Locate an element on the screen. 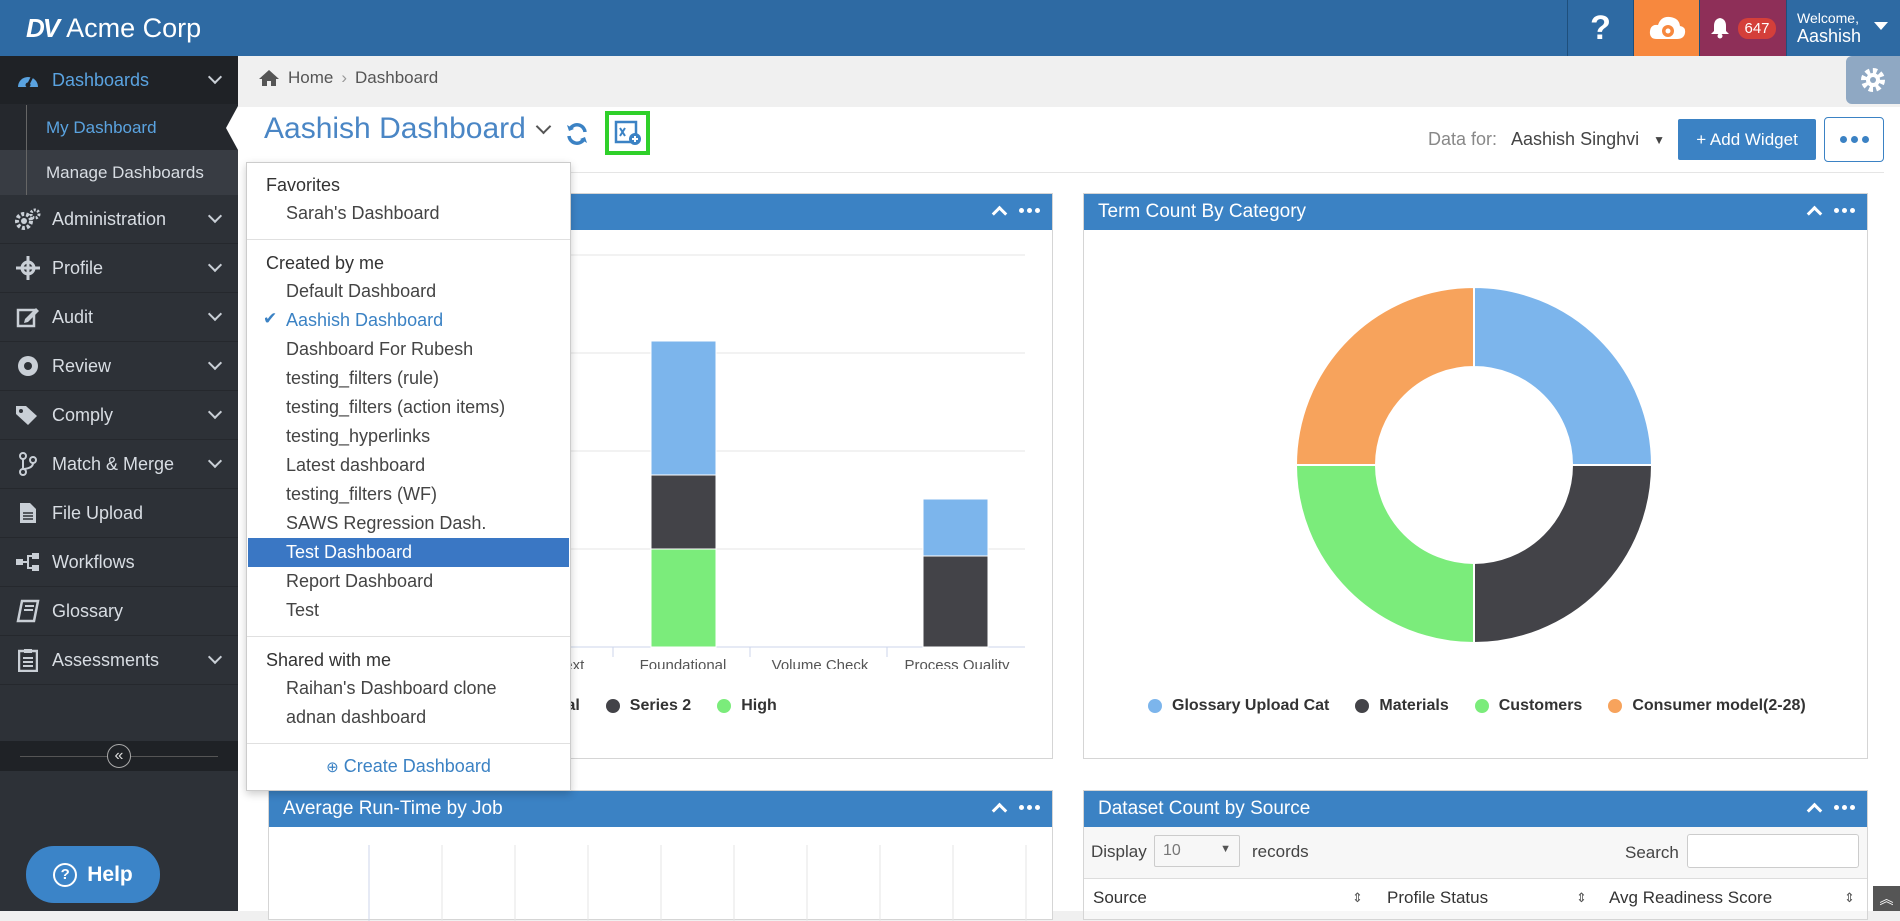  add-widget-icon-button is located at coordinates (627, 133).